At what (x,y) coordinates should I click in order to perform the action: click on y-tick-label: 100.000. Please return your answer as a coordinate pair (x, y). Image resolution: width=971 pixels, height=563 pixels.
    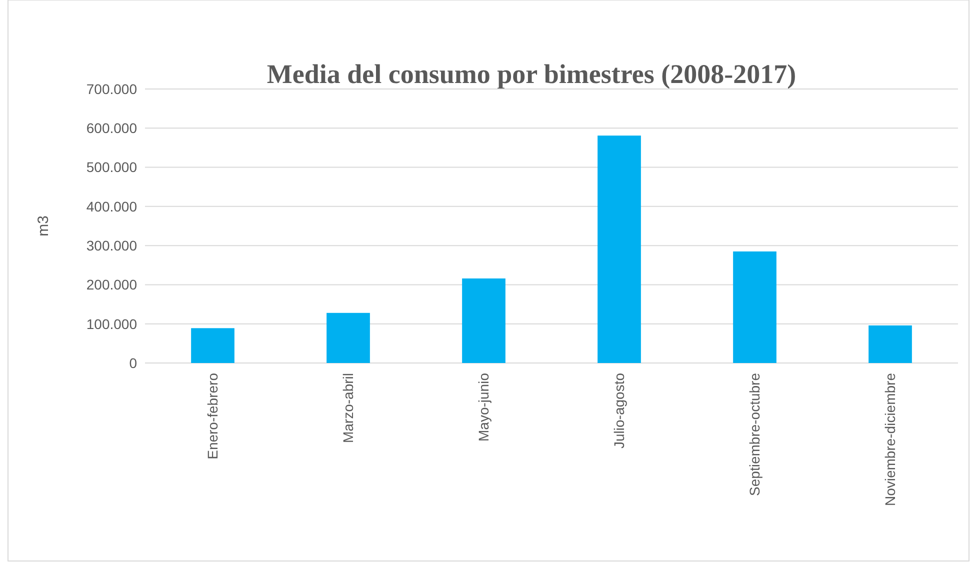
    Looking at the image, I should click on (112, 324).